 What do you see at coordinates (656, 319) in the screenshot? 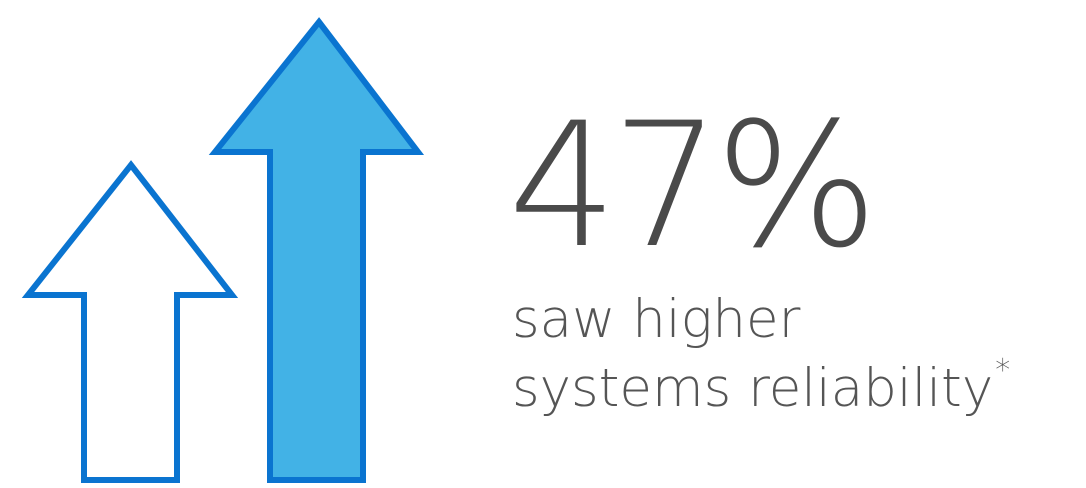
I see `caption-line-1: saw higher` at bounding box center [656, 319].